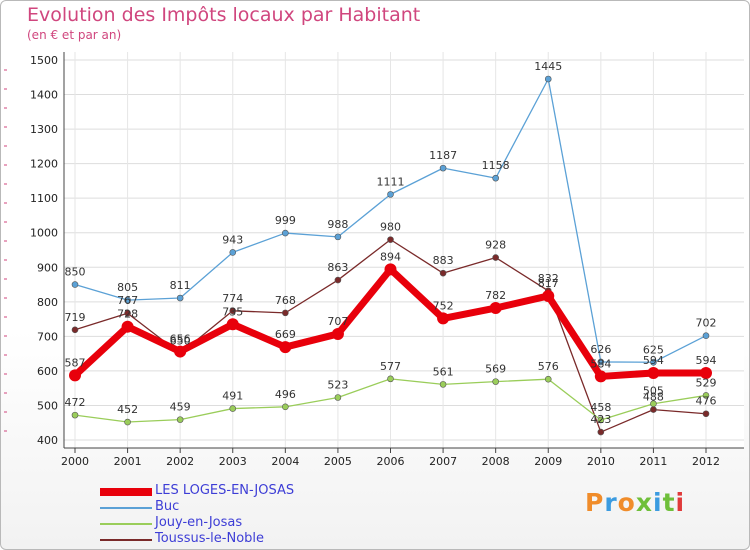 The height and width of the screenshot is (550, 750). I want to click on data-label: 459, so click(180, 407).